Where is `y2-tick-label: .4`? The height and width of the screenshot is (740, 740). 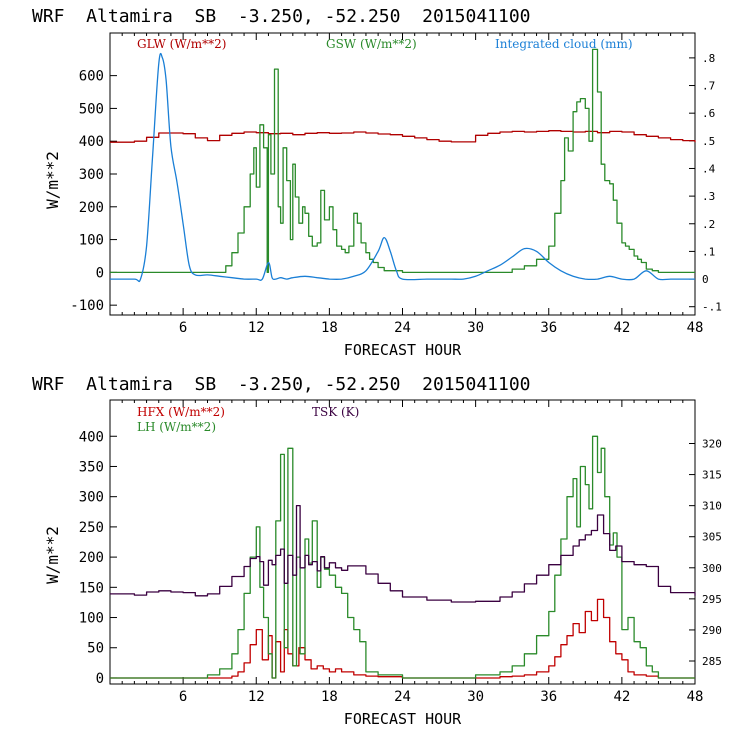
y2-tick-label: .4 is located at coordinates (709, 168).